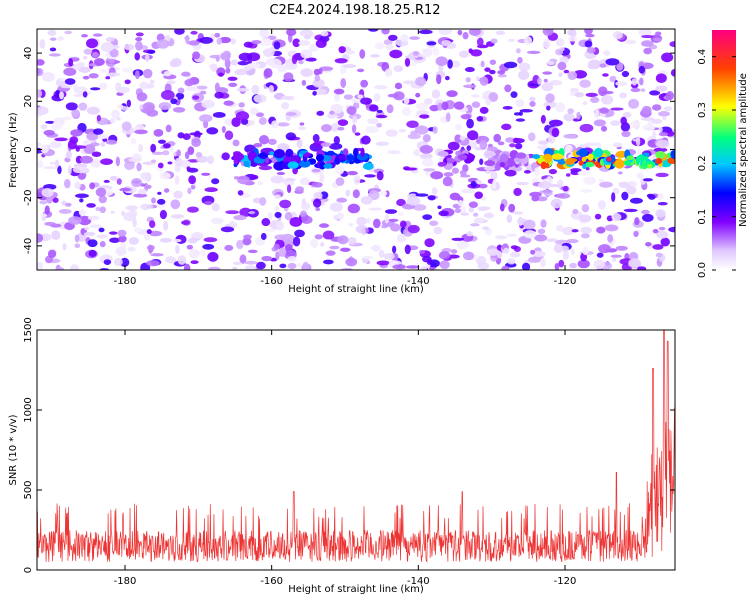  I want to click on snr-x-tick-label: -120, so click(565, 581).